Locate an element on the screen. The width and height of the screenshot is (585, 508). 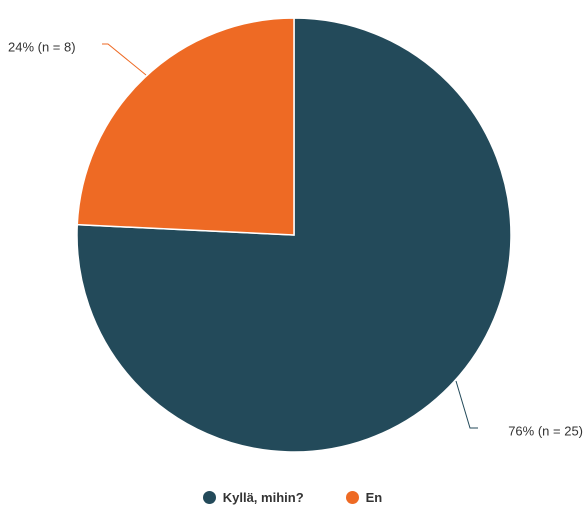
legend-label-kylla: Kyllä, mihin? is located at coordinates (263, 497).